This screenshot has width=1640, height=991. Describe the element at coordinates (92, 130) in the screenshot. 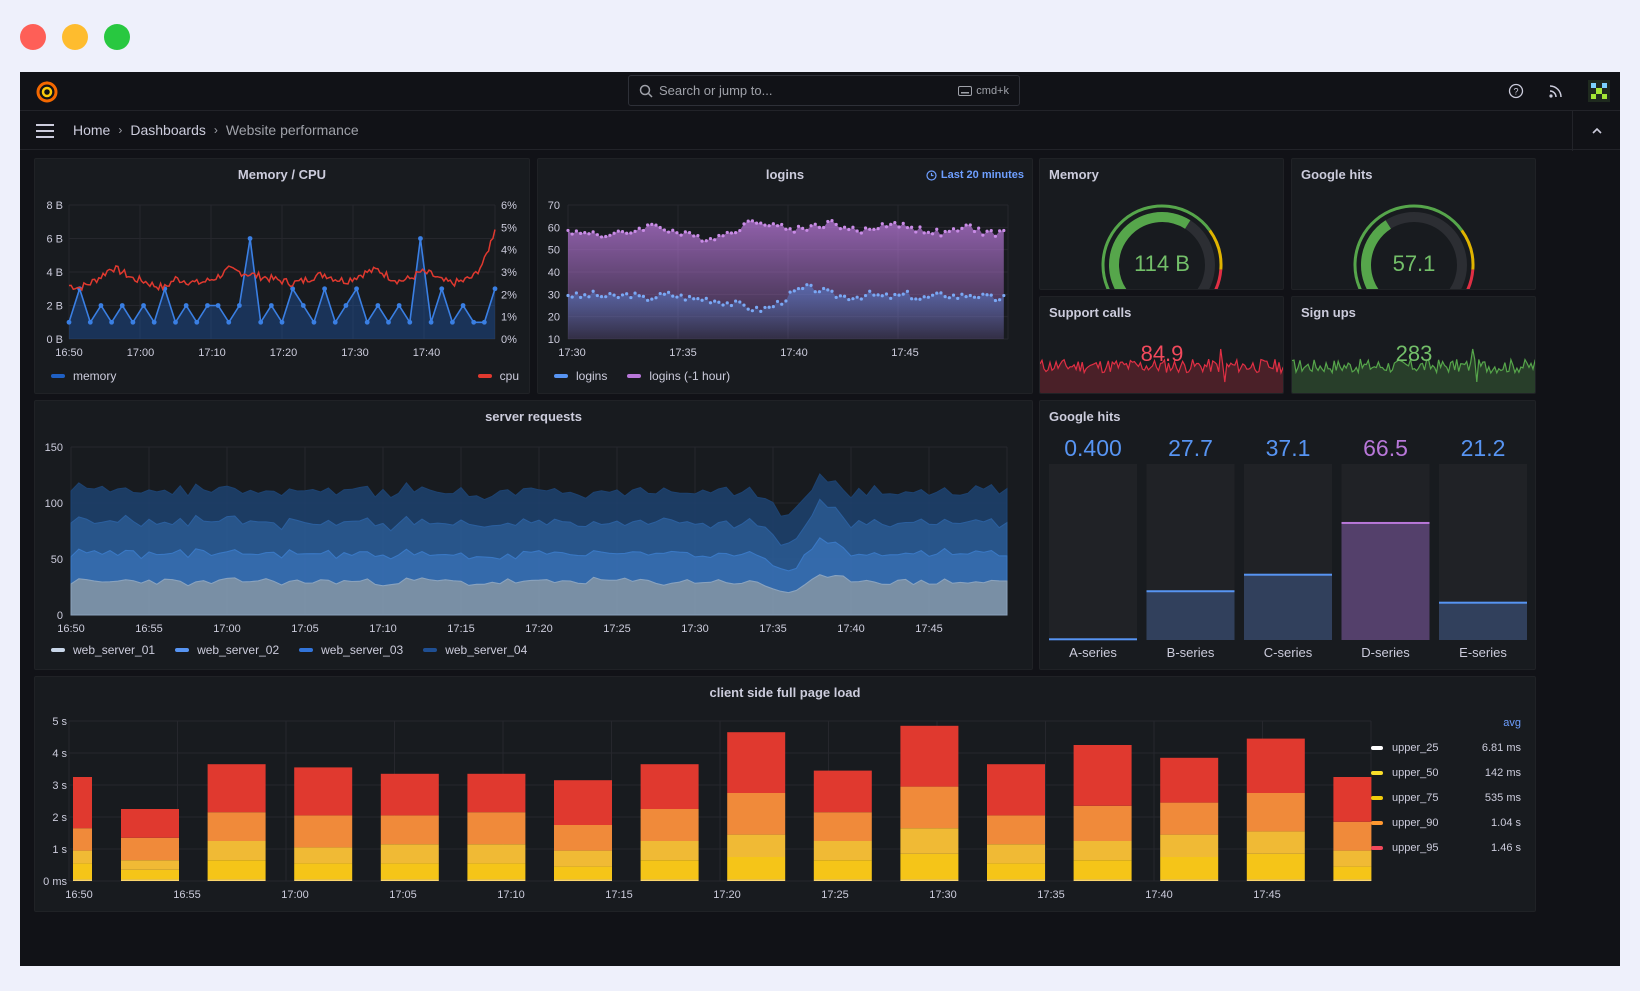

I see `breadcrumb-home: Home` at that location.